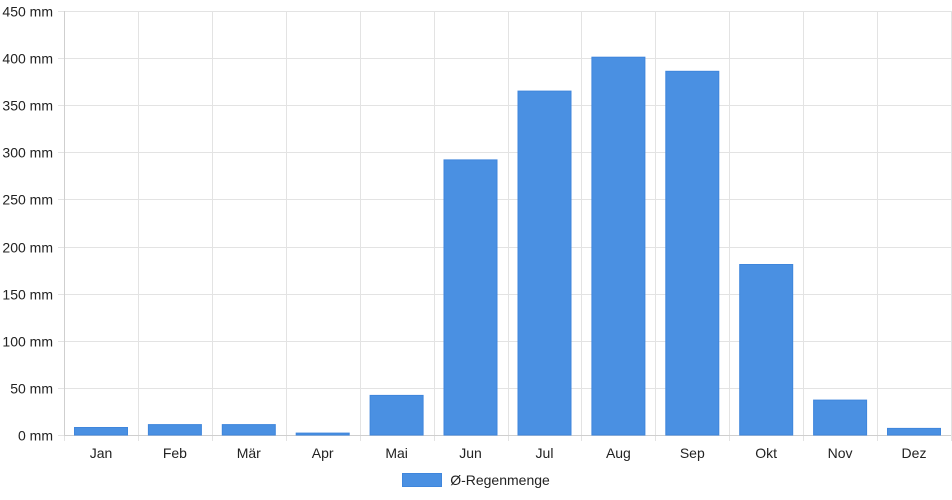  Describe the element at coordinates (470, 297) in the screenshot. I see `bar-jun` at that location.